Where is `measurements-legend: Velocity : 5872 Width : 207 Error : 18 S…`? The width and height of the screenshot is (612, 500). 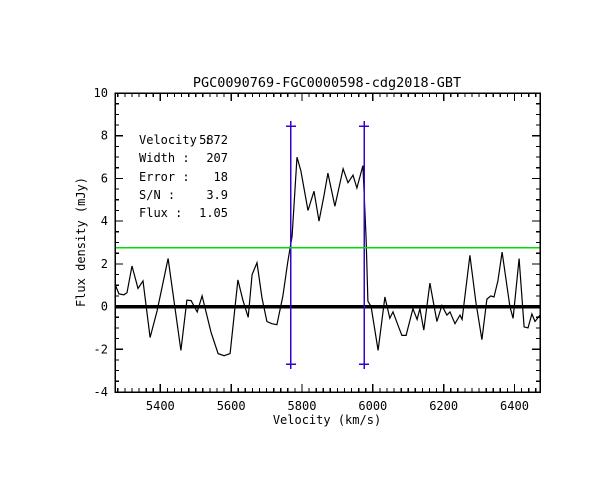
measurements-legend: Velocity : 5872 Width : 207 Error : 18 S… is located at coordinates (183, 176).